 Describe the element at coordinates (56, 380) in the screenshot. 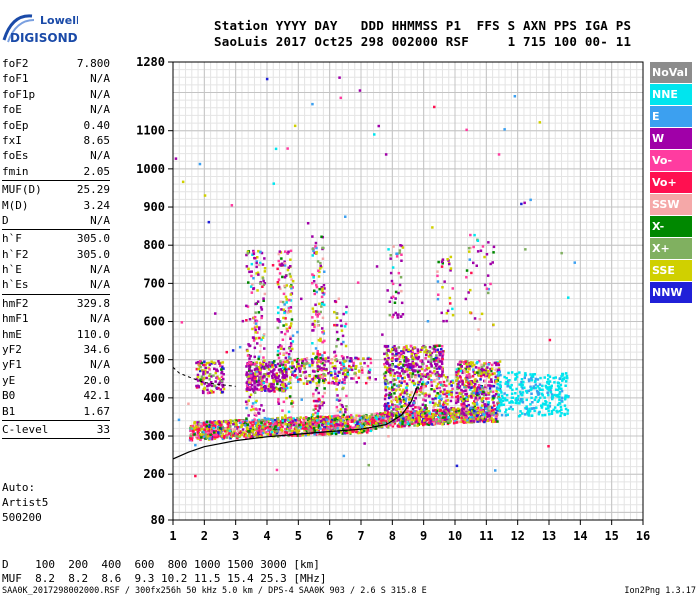

I see `param-row: yE 20.0` at that location.